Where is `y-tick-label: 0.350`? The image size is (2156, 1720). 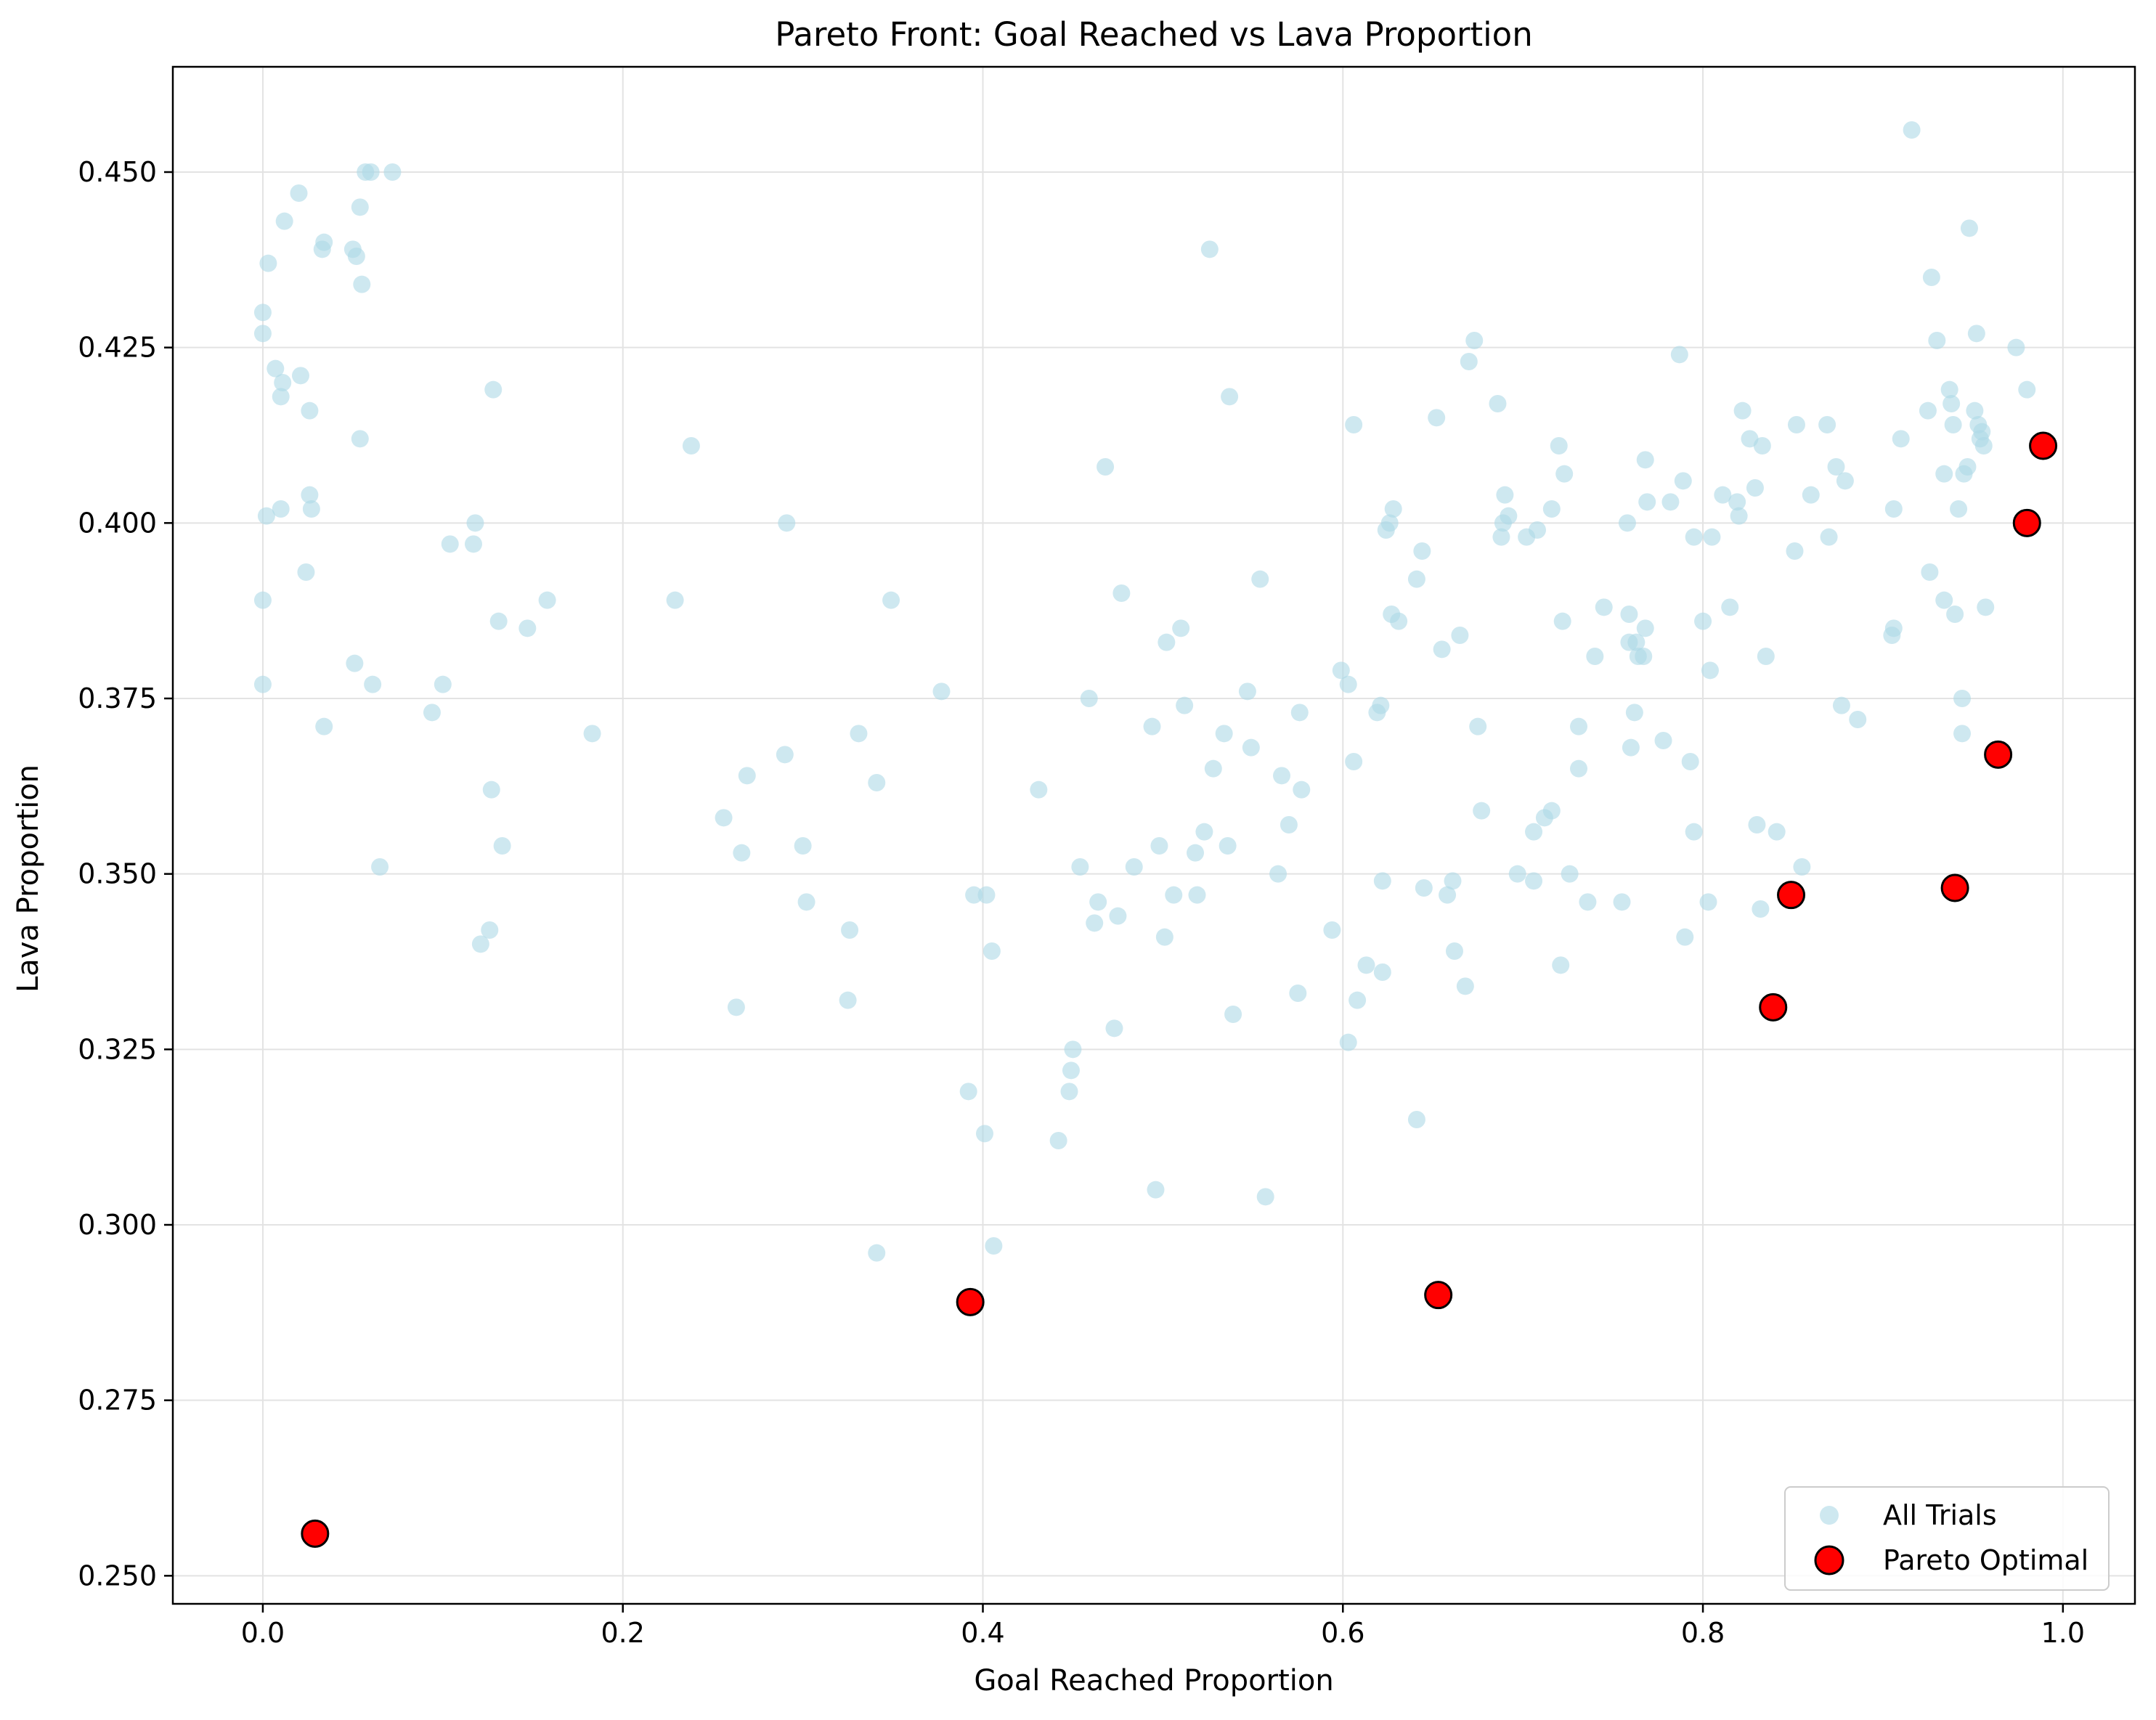
y-tick-label: 0.350 is located at coordinates (117, 874).